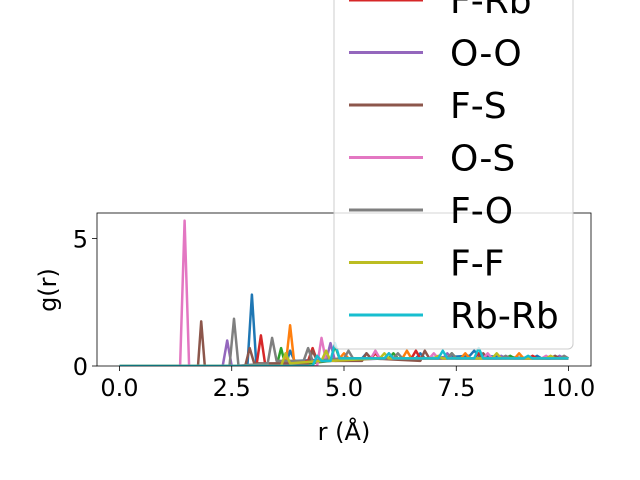  Describe the element at coordinates (232, 388) in the screenshot. I see `x-tick-label: 2.5` at that location.